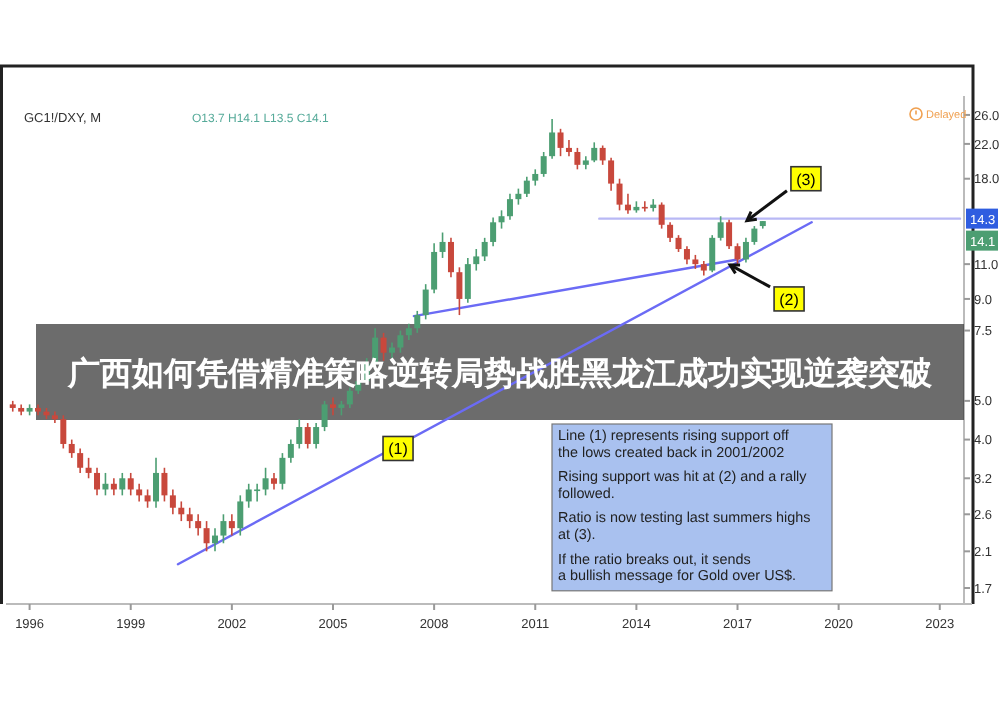  I want to click on annotation: (3), so click(806, 179).